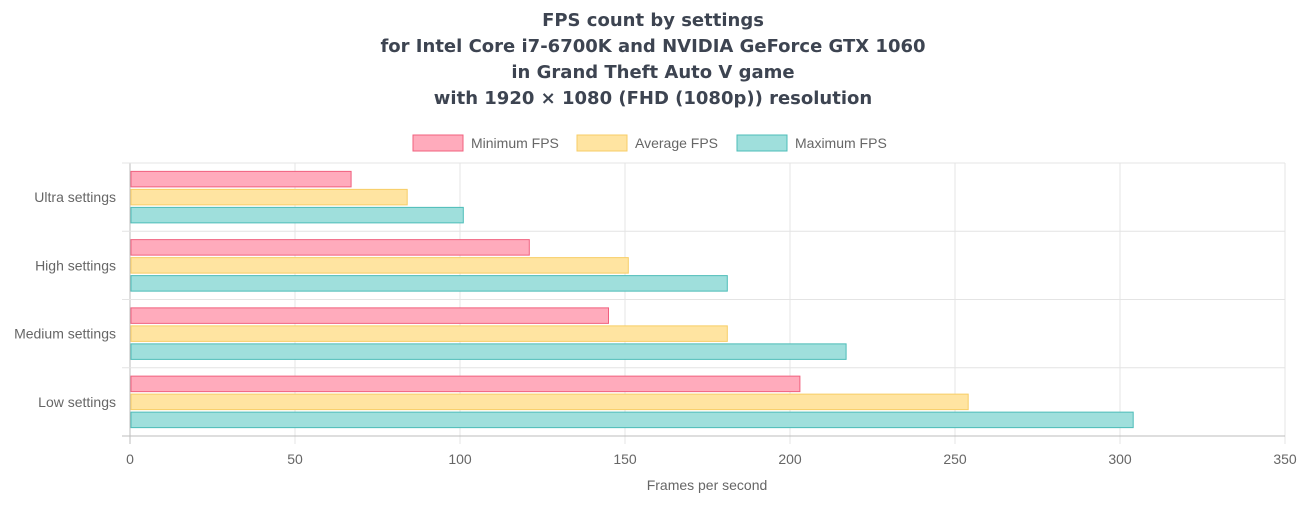  What do you see at coordinates (711, 459) in the screenshot?
I see `x-axis-ticks: 0 50 100 150 200 250 300 350` at bounding box center [711, 459].